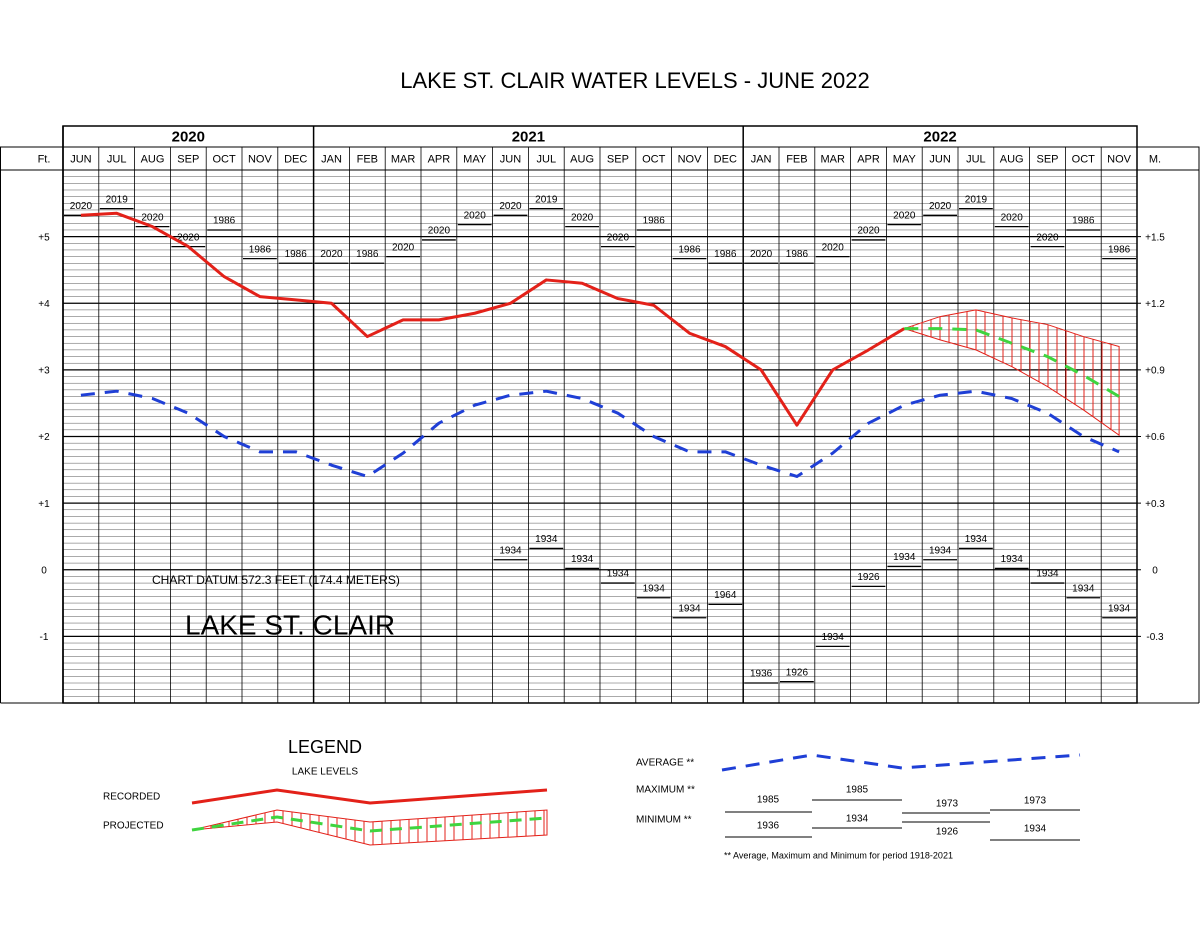 This screenshot has width=1200, height=932. Describe the element at coordinates (857, 819) in the screenshot. I see `legend-year: 1934` at that location.